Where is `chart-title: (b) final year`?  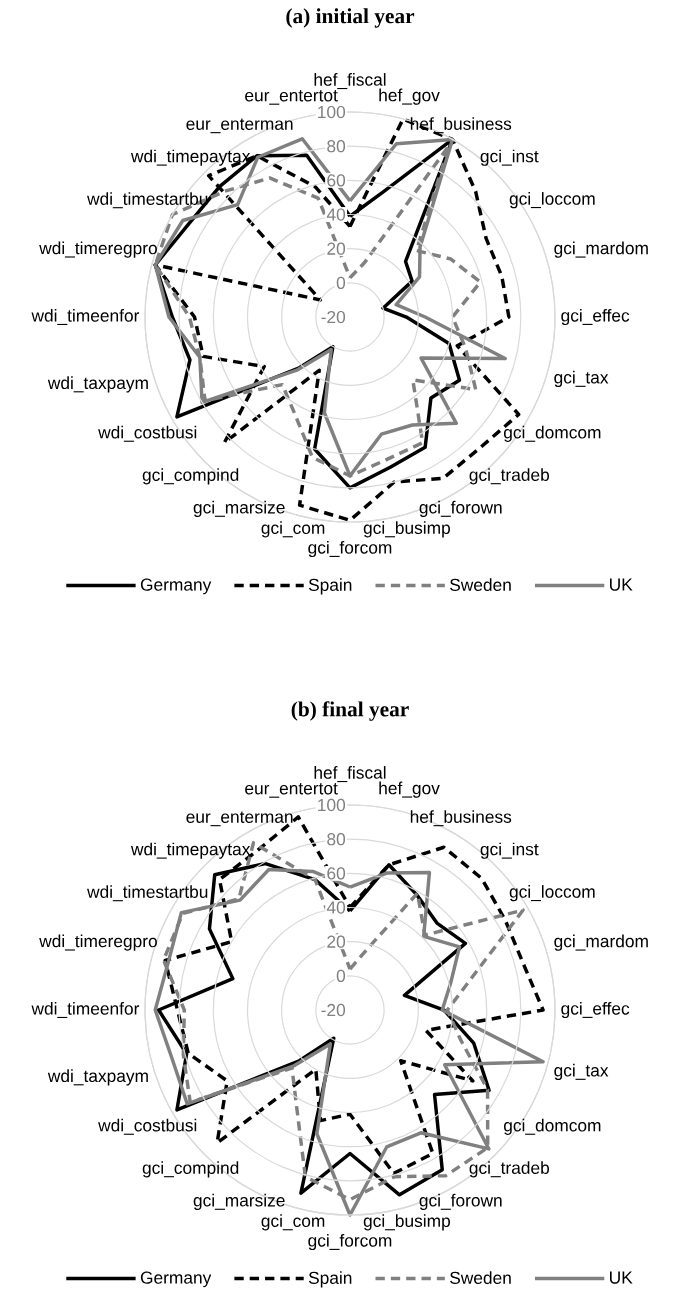
chart-title: (b) final year is located at coordinates (350, 711).